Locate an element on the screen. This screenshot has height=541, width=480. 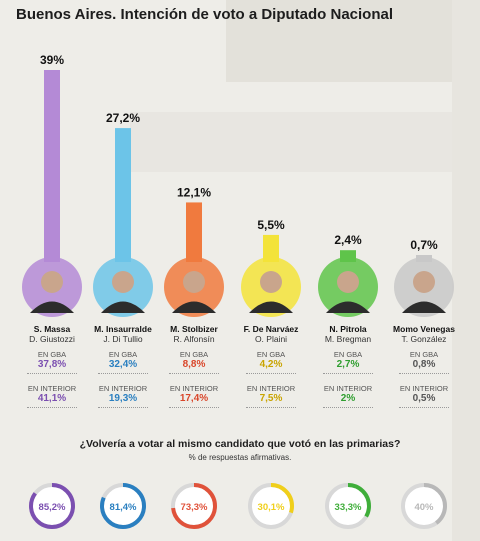
candidate-second: R. Alfonsín is located at coordinates (194, 339).